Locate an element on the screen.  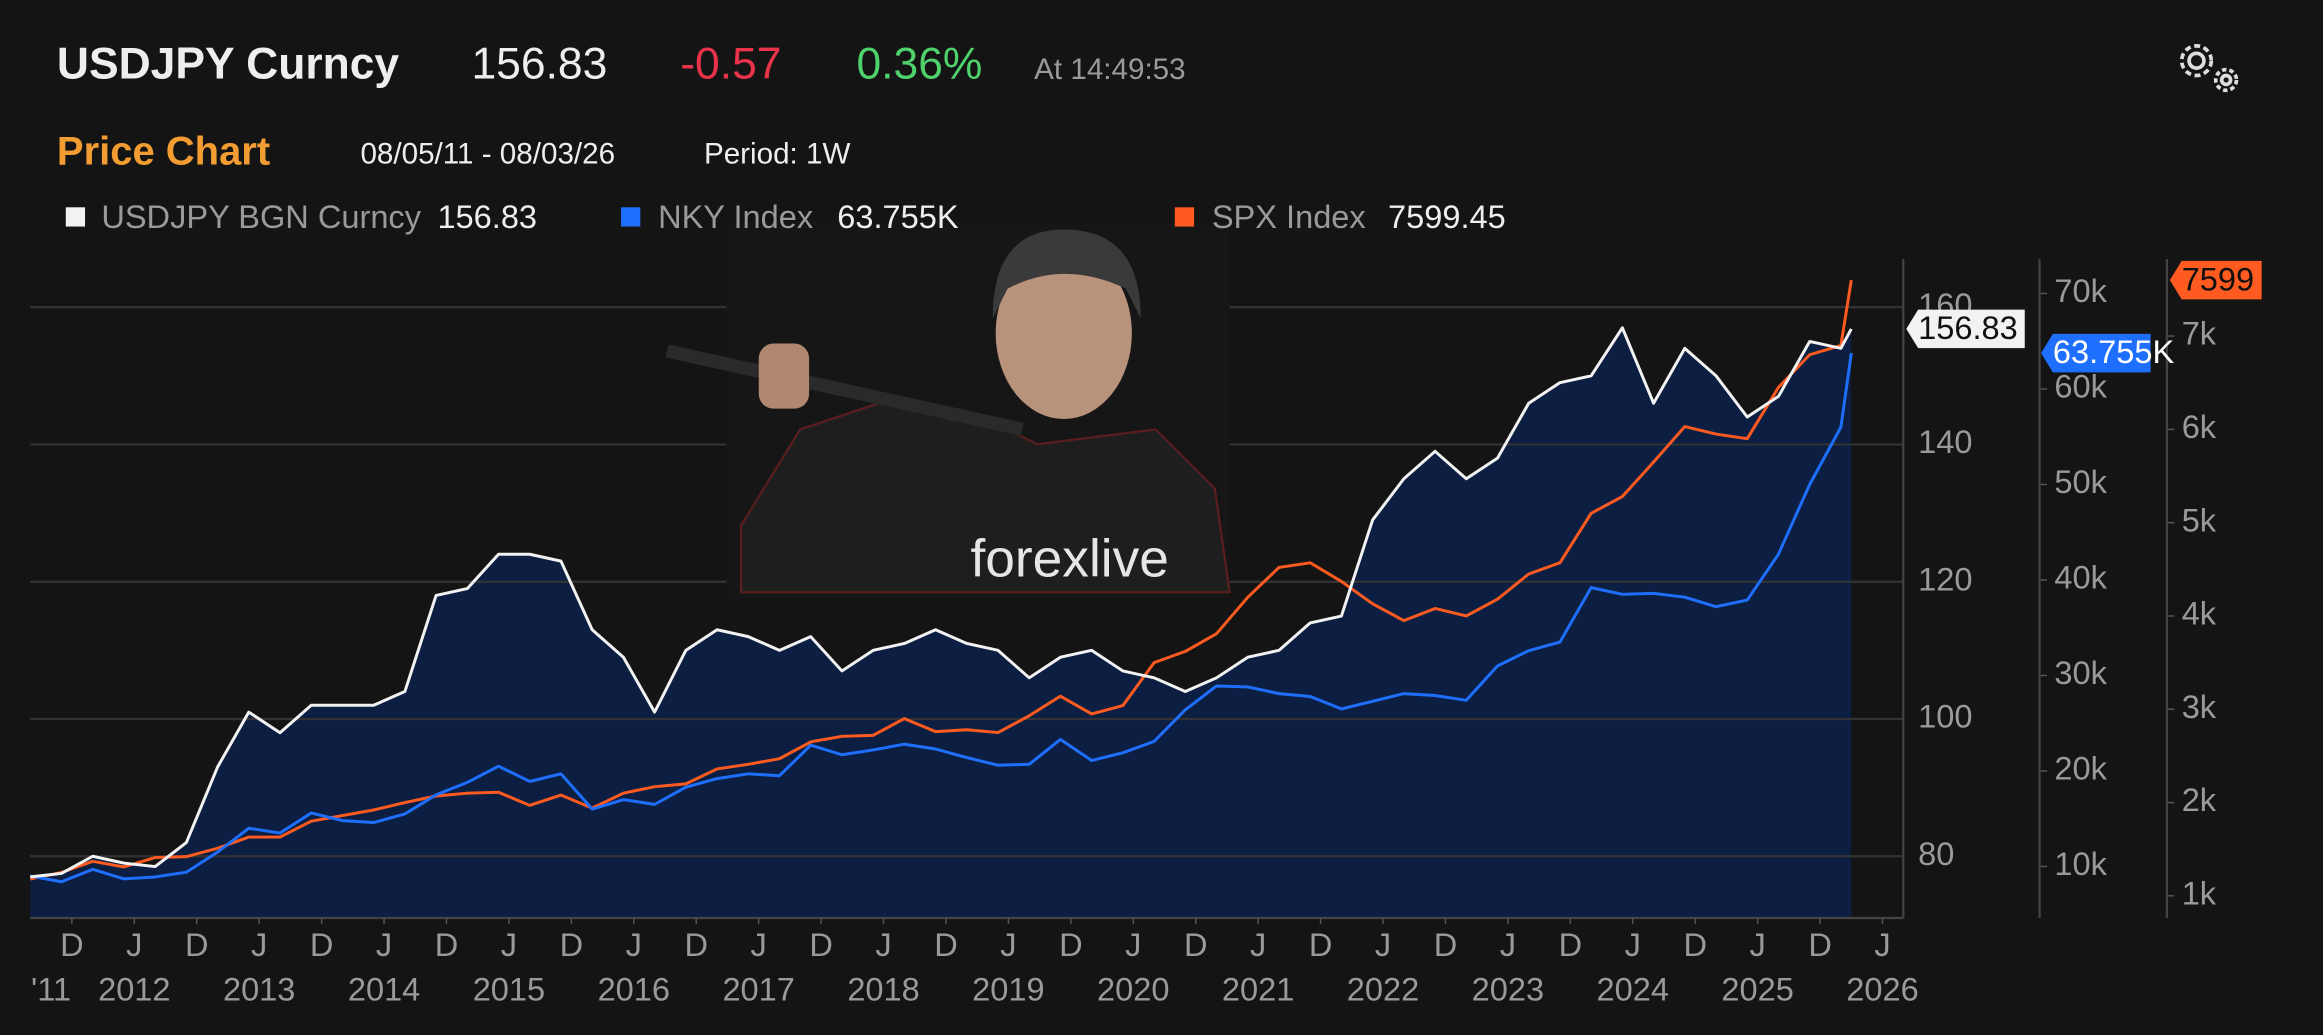
y-tick-label: 5k is located at coordinates (2199, 520).